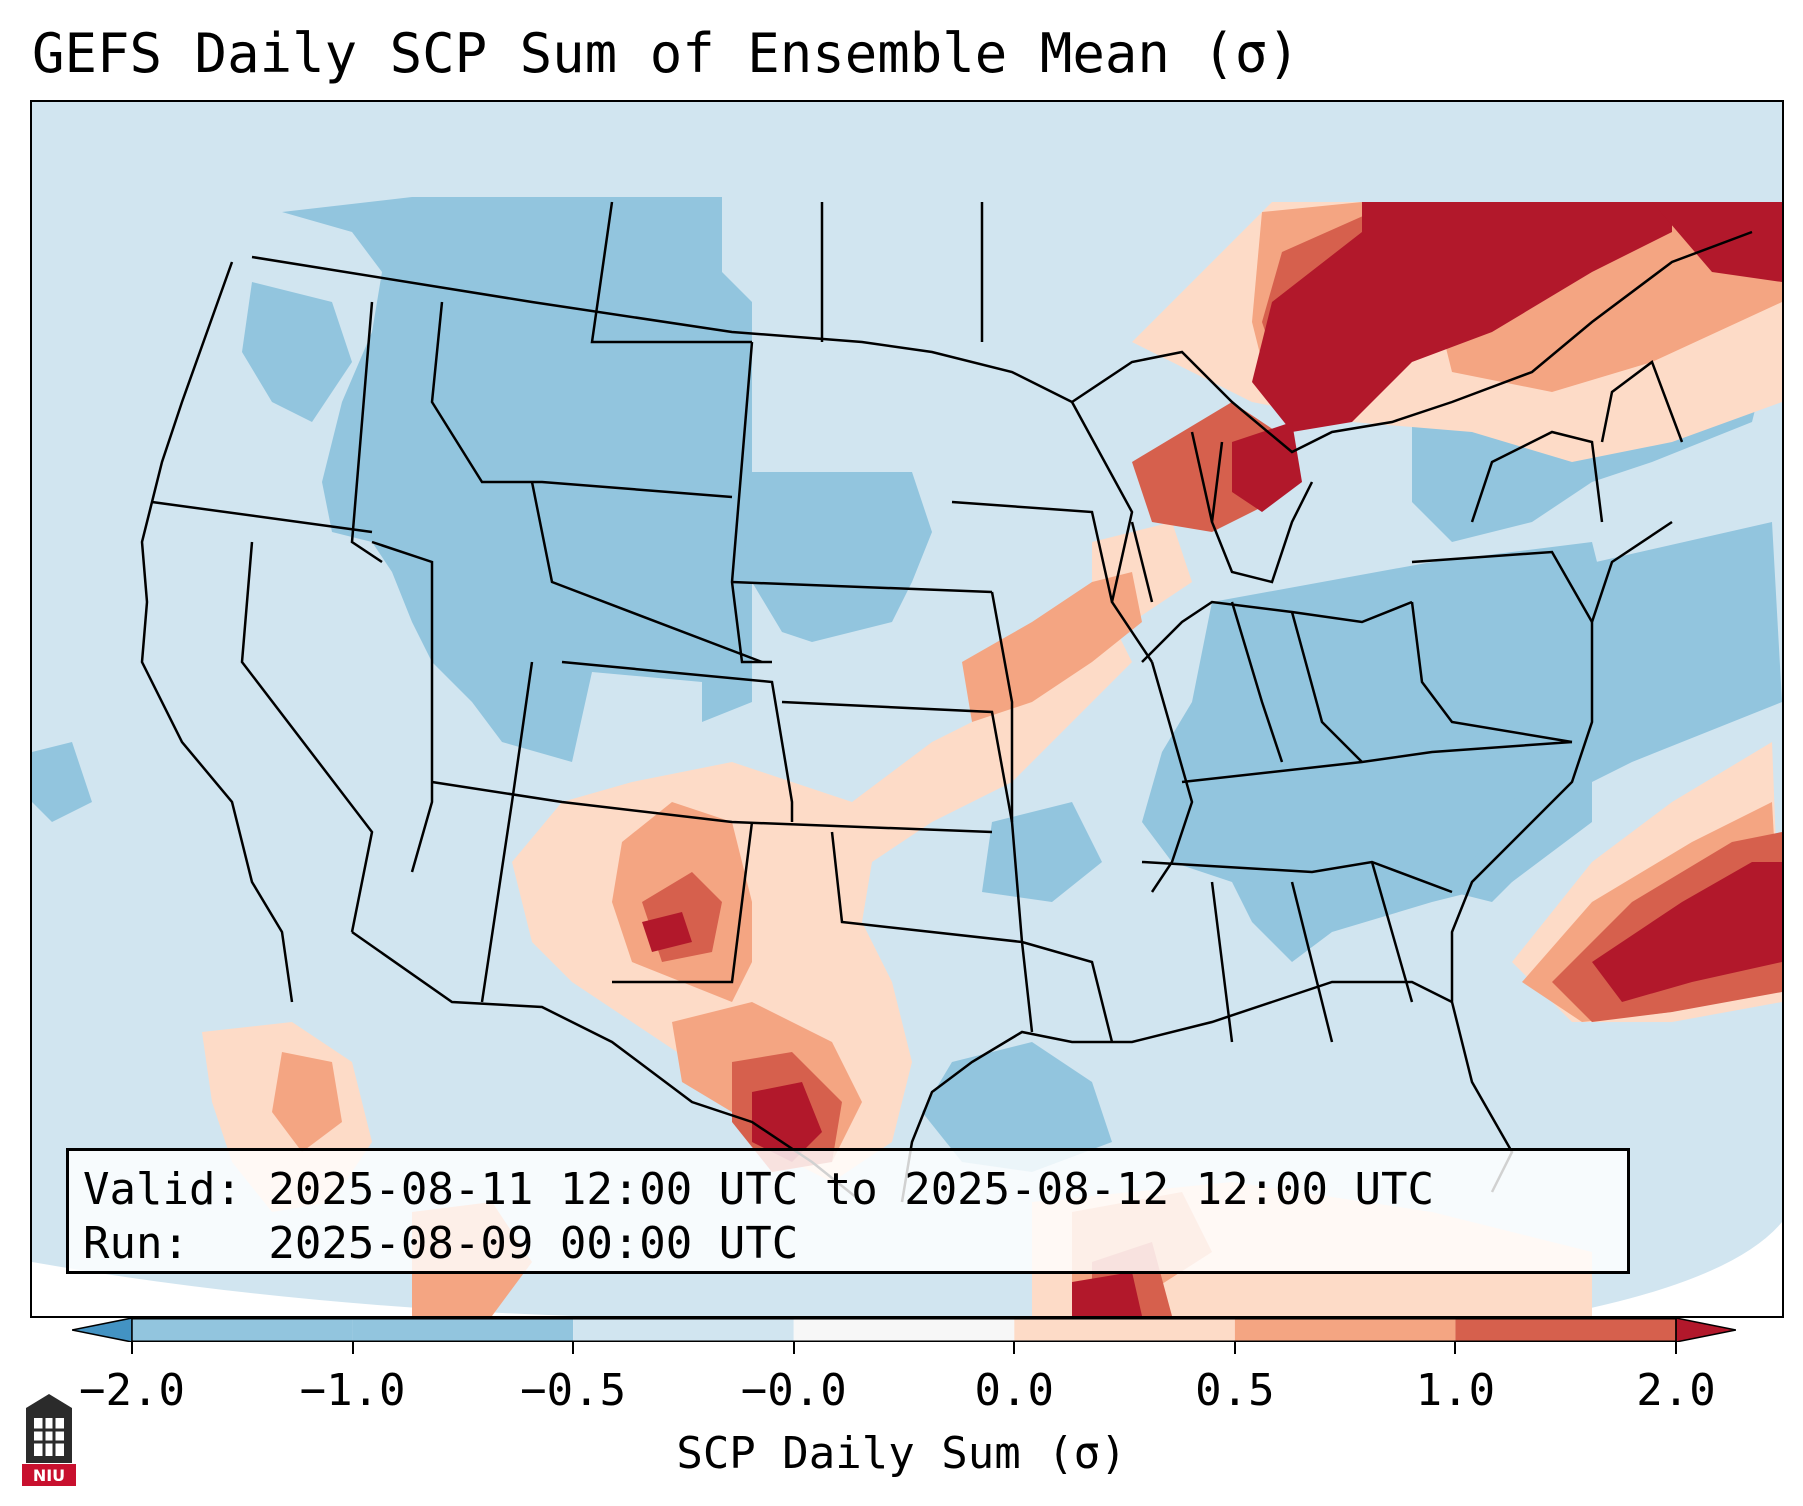 The width and height of the screenshot is (1803, 1506). I want to click on run-time-text: Run: 2025-08-09 00:00 UTC, so click(441, 1243).